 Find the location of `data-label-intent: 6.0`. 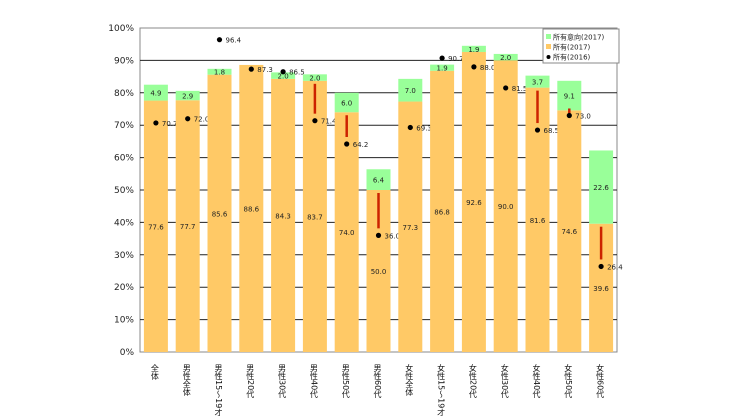

data-label-intent: 6.0 is located at coordinates (346, 104).